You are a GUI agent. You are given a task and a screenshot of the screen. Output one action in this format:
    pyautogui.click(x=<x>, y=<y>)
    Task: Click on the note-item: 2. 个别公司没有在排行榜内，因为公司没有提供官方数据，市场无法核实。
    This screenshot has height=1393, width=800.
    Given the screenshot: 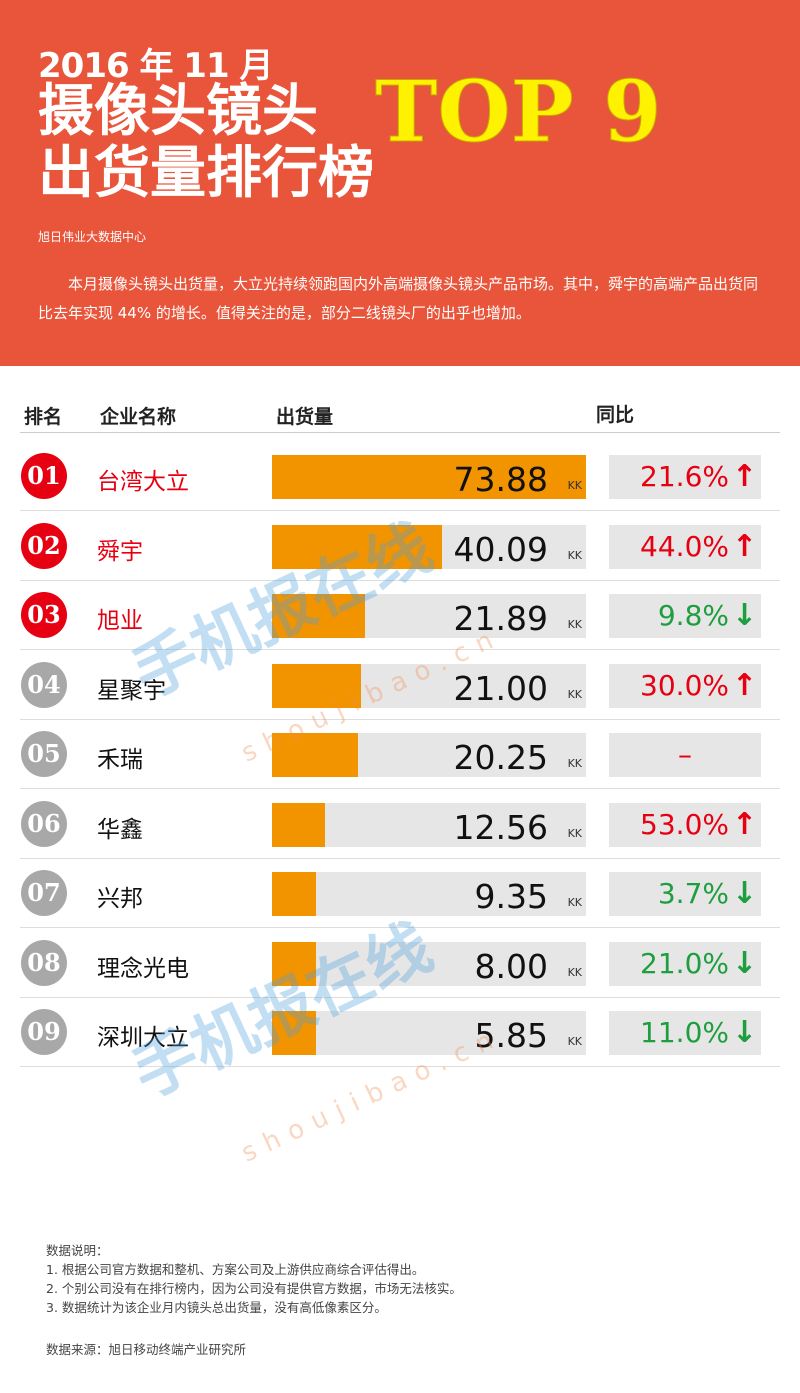 What is the action you would take?
    pyautogui.click(x=254, y=1288)
    